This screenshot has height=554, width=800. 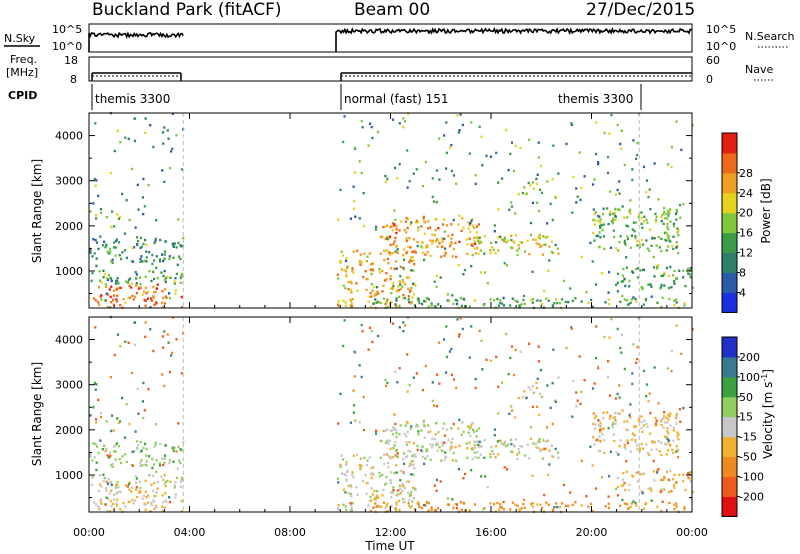 I want to click on x-axis-title: Time UT, so click(x=389, y=546).